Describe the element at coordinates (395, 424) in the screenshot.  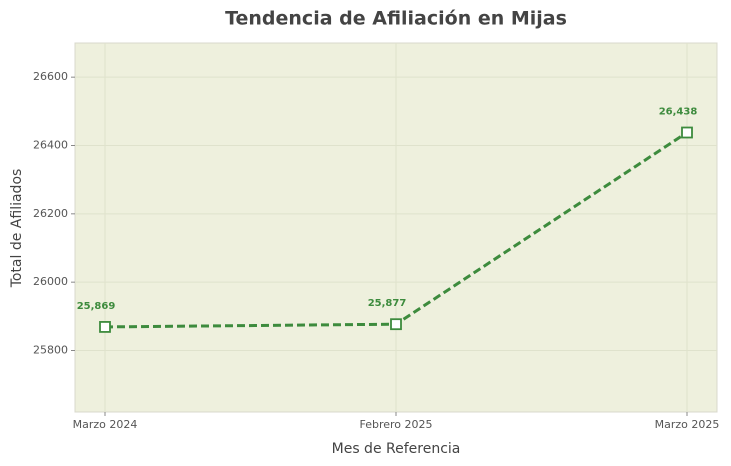
I see `x-tick-label: Febrero 2025` at that location.